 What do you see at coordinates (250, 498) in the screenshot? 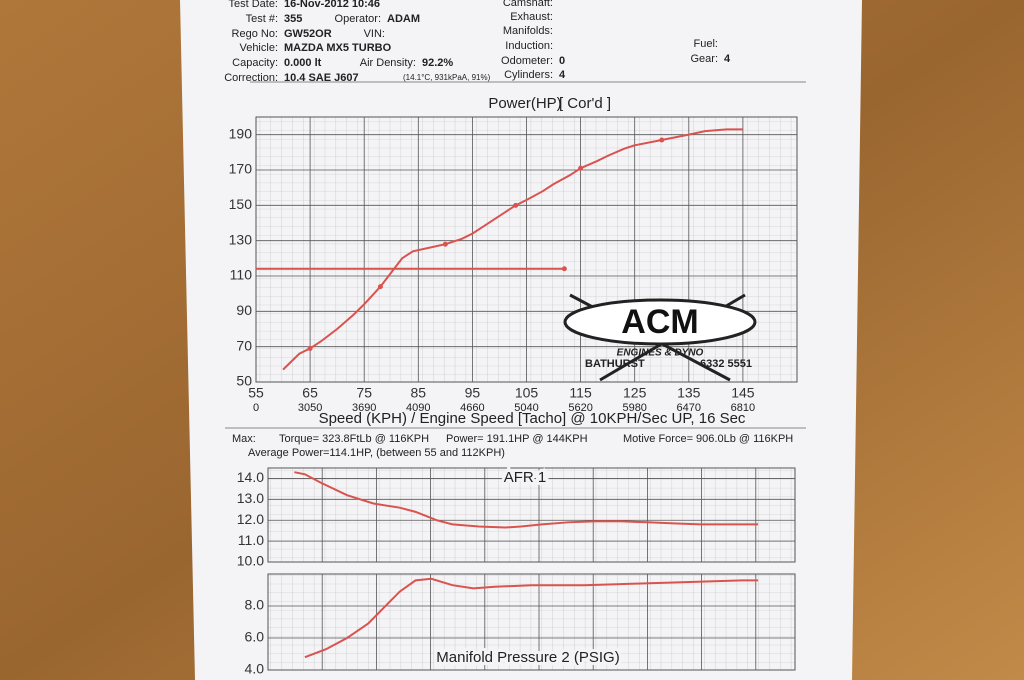
I see `y-tick-label: 13.0` at bounding box center [250, 498].